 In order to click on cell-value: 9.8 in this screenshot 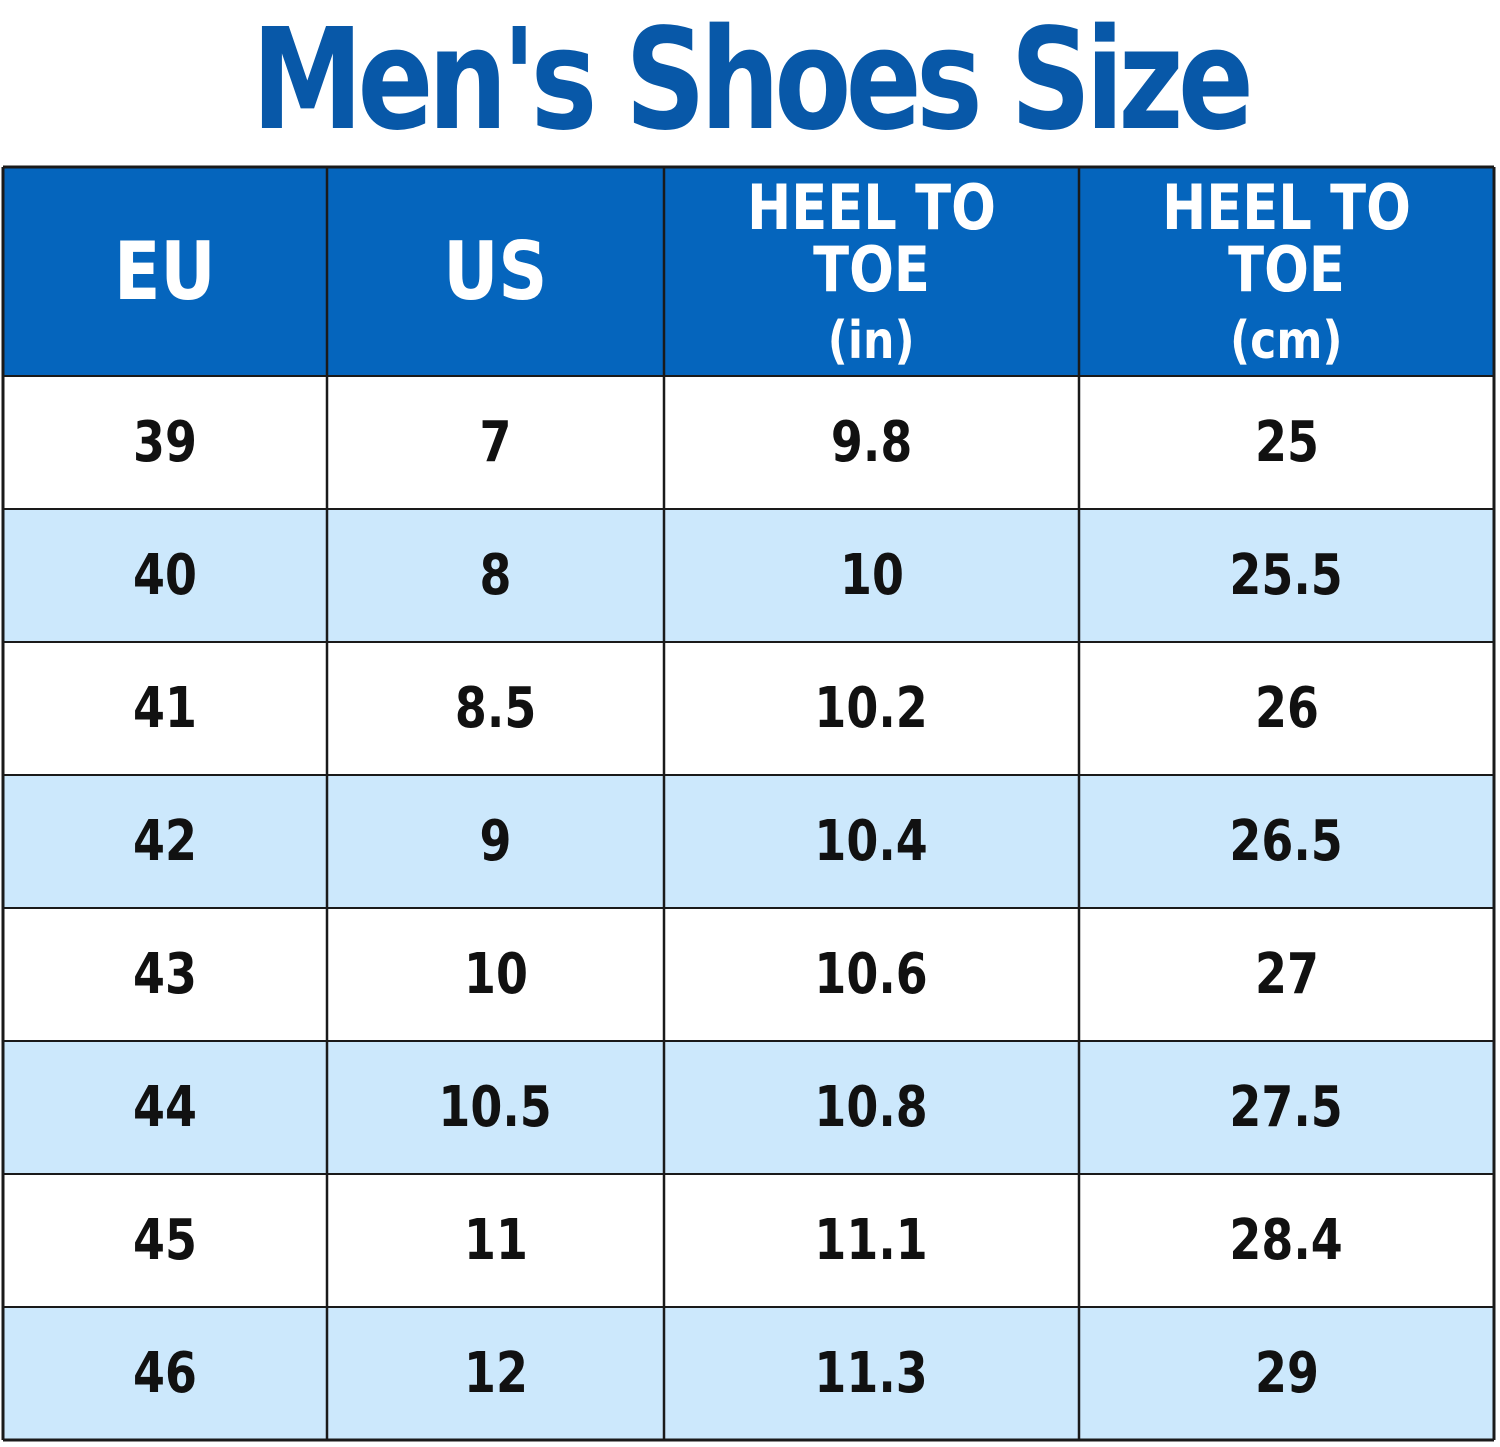, I will do `click(871, 442)`.